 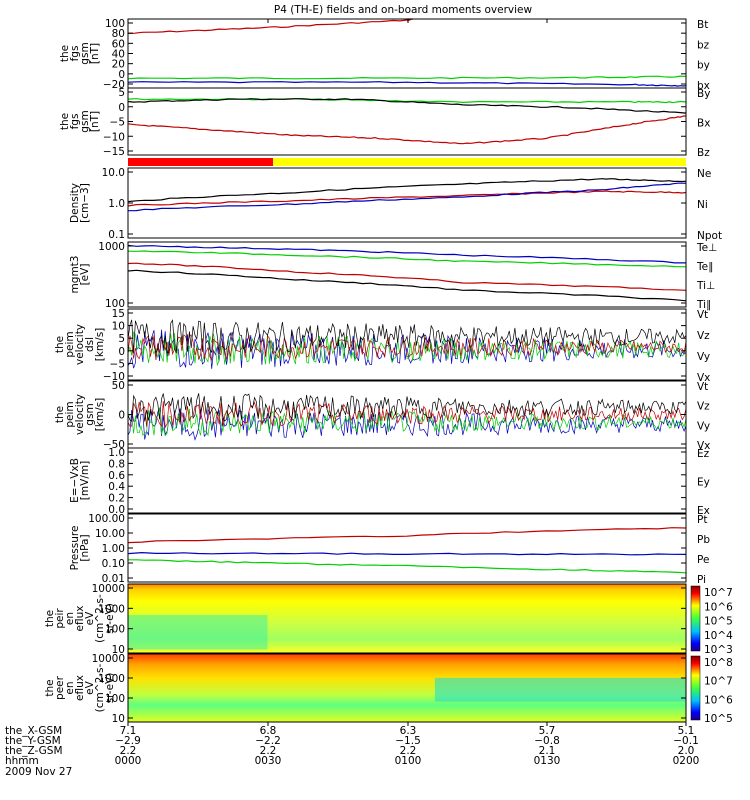 I want to click on legend-entry: Pe, so click(x=703, y=560).